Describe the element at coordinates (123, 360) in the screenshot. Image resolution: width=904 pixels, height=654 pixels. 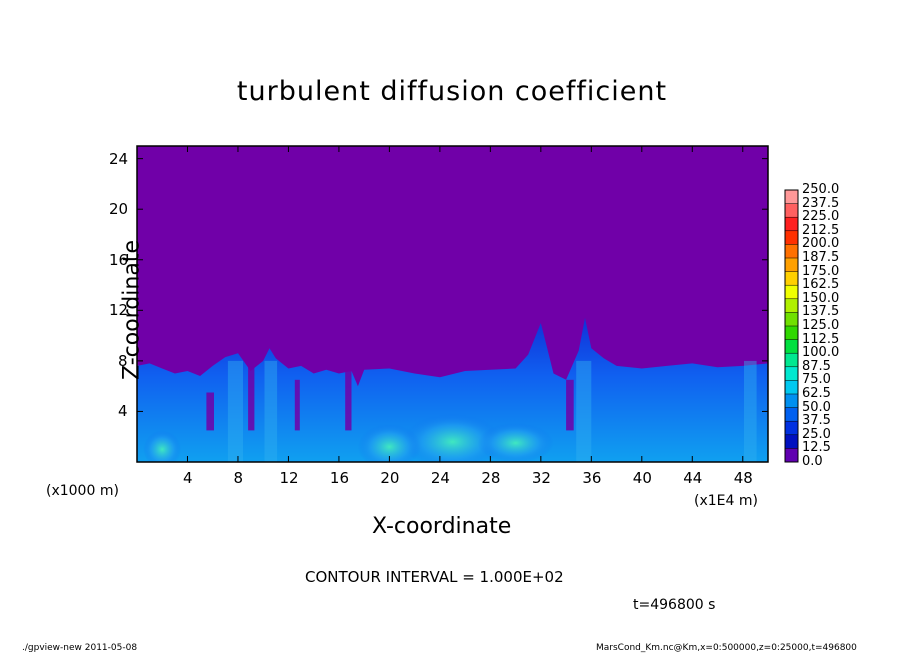
I see `y-tick-label: 8` at that location.